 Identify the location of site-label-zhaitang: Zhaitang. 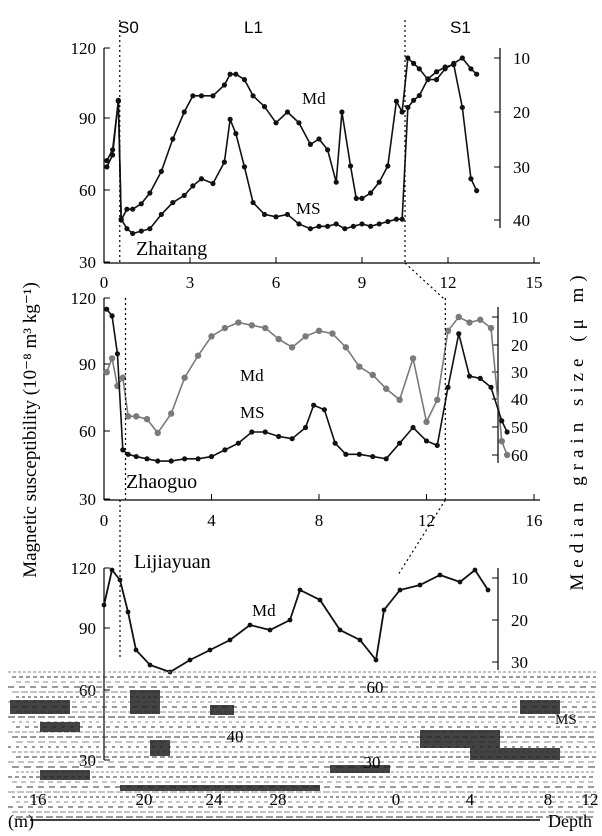
(171, 249).